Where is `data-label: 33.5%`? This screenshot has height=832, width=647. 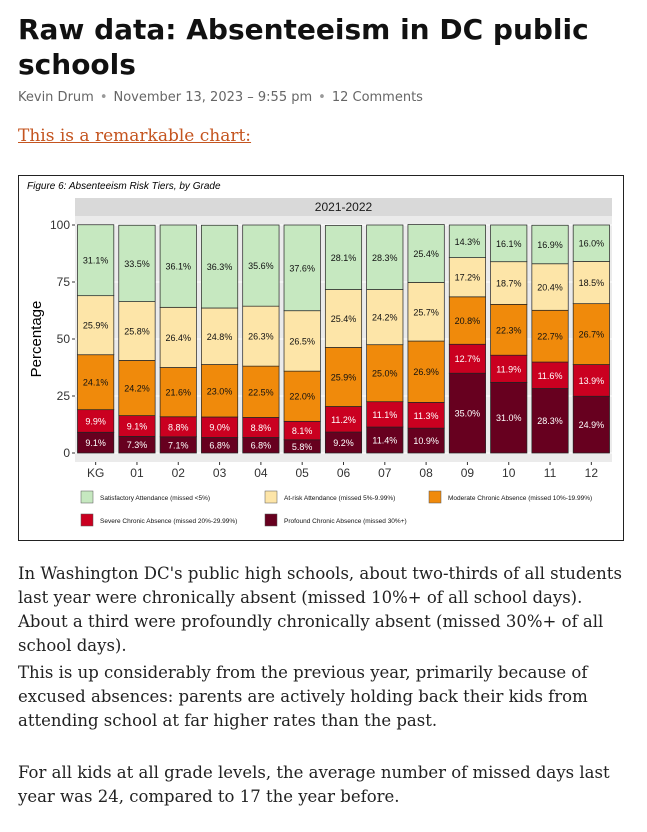 data-label: 33.5% is located at coordinates (137, 264).